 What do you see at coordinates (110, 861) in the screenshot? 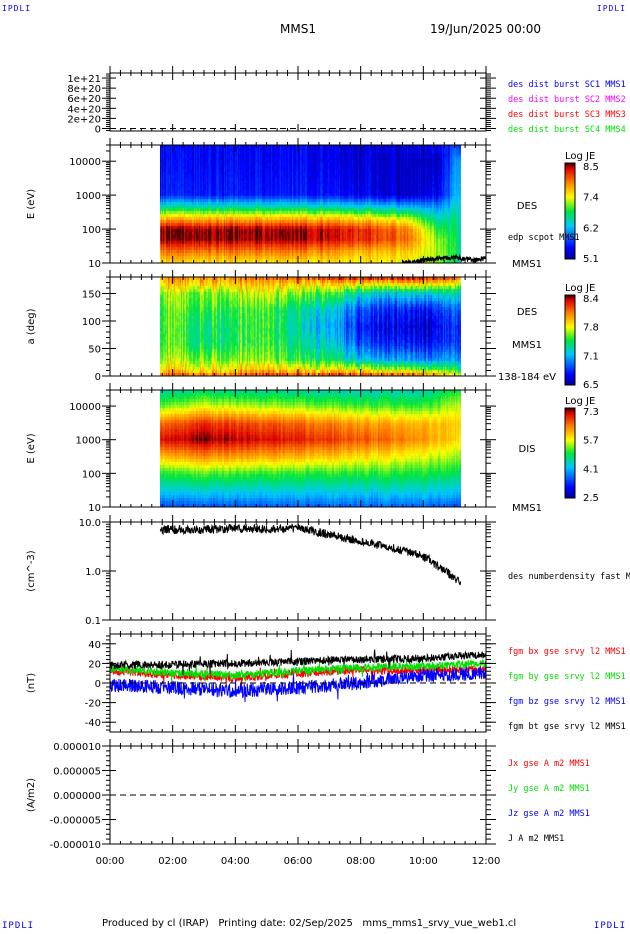
I see `x-tick-label: 00:00` at bounding box center [110, 861].